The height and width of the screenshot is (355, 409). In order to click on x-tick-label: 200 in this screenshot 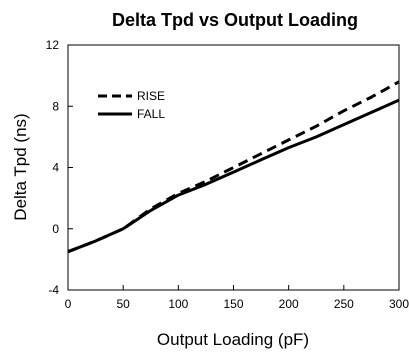, I will do `click(289, 304)`.